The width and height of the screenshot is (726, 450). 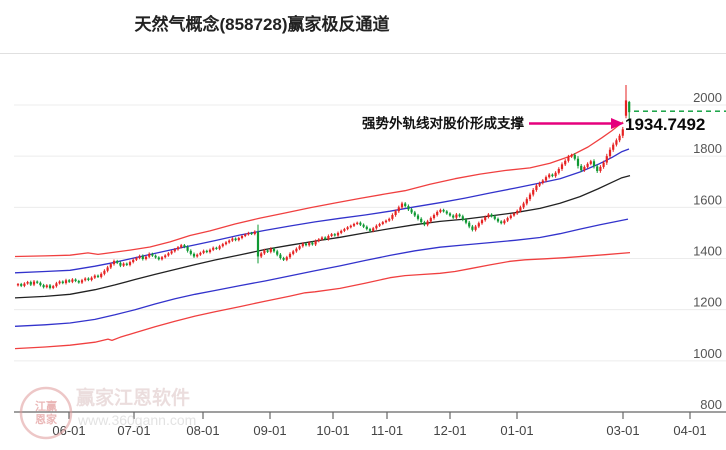 I want to click on x-axis-label-12-01: 12-01, so click(x=449, y=430).